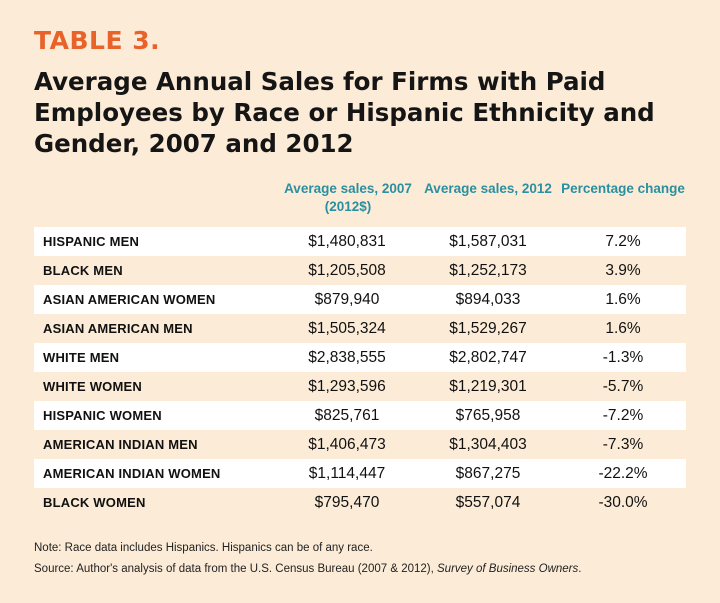 The image size is (720, 603). I want to click on percentage-change-cell: 3.9%, so click(623, 270).